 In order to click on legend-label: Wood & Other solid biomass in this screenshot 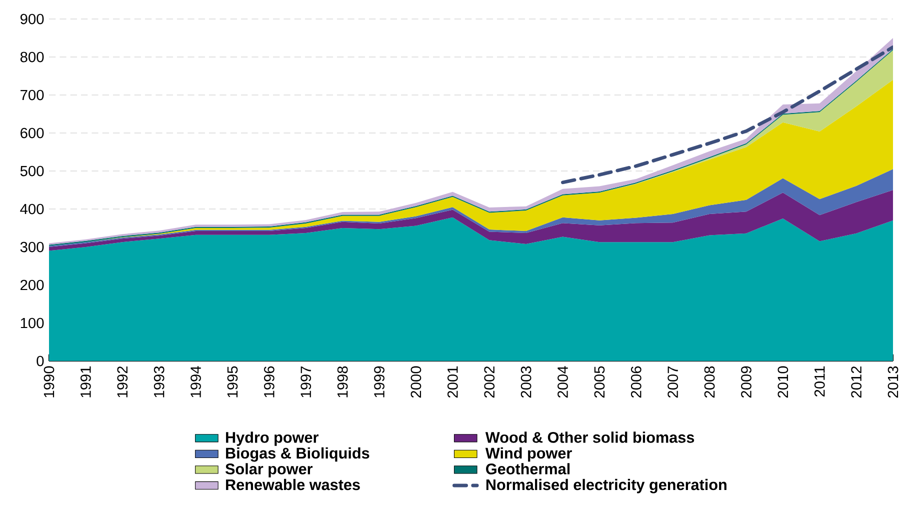, I will do `click(589, 437)`.